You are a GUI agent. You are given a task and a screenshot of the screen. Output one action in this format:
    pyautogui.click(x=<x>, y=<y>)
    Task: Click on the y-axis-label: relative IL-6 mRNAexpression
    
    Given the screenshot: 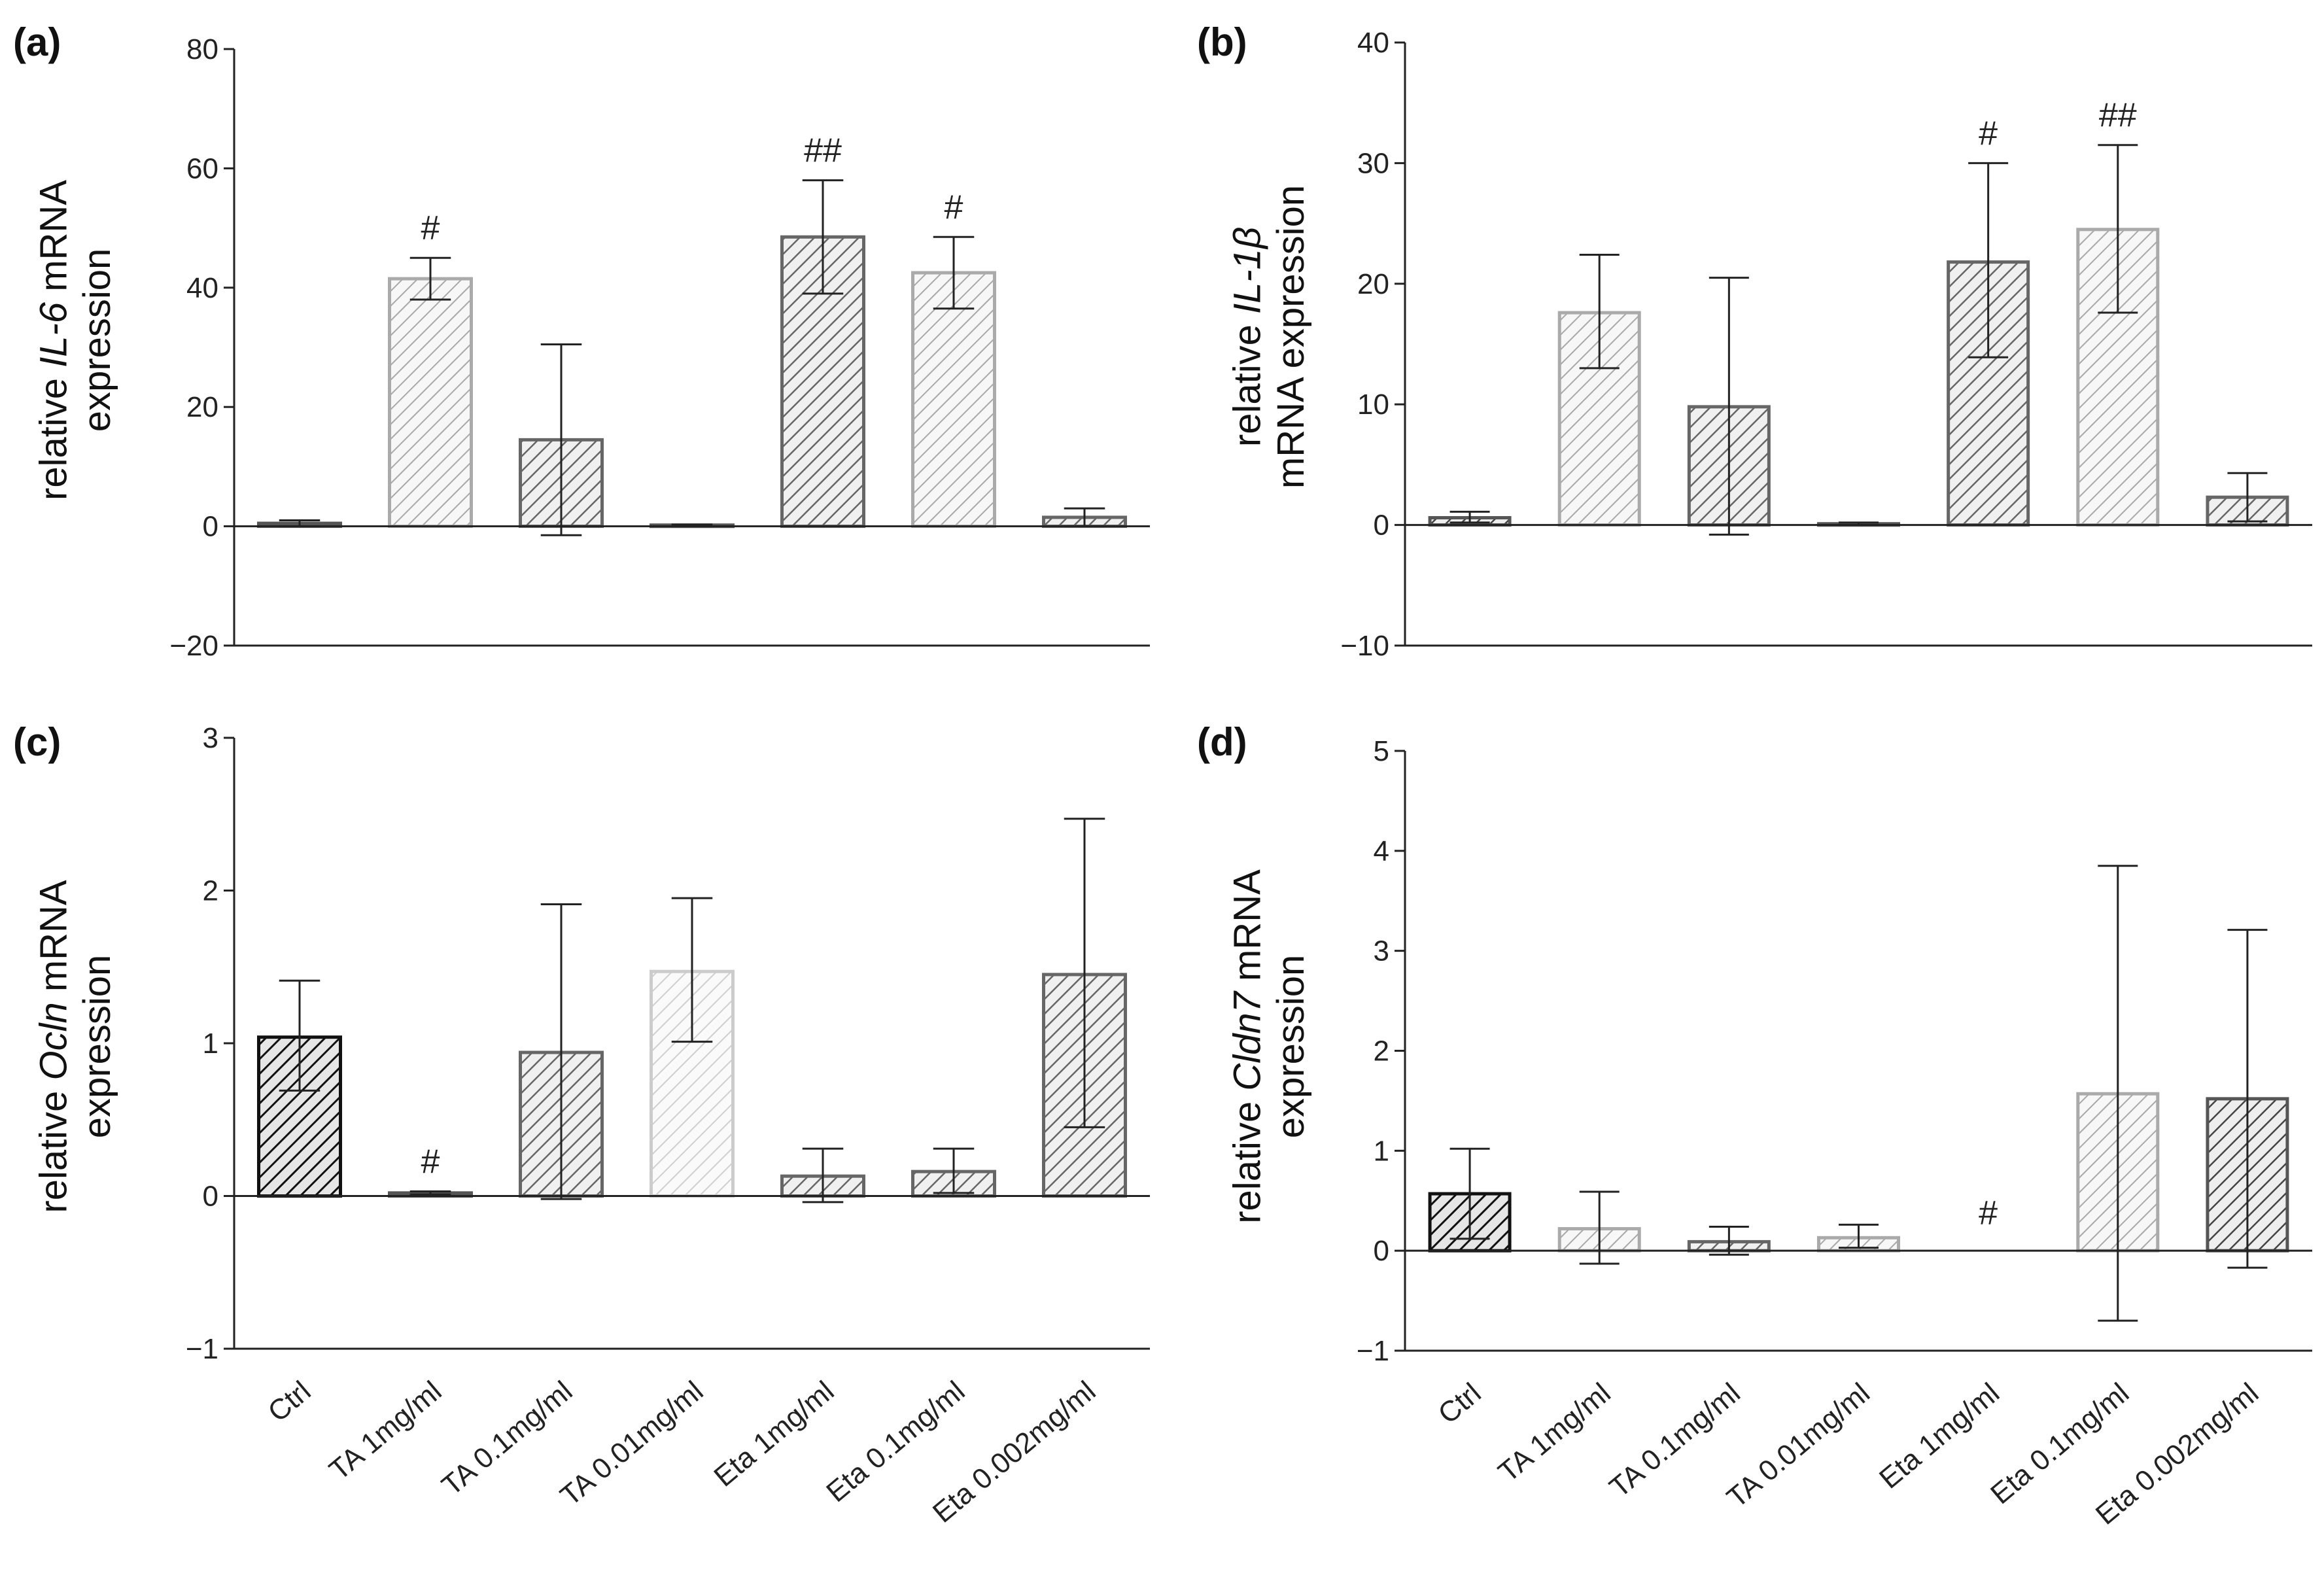 What is the action you would take?
    pyautogui.click(x=75, y=340)
    